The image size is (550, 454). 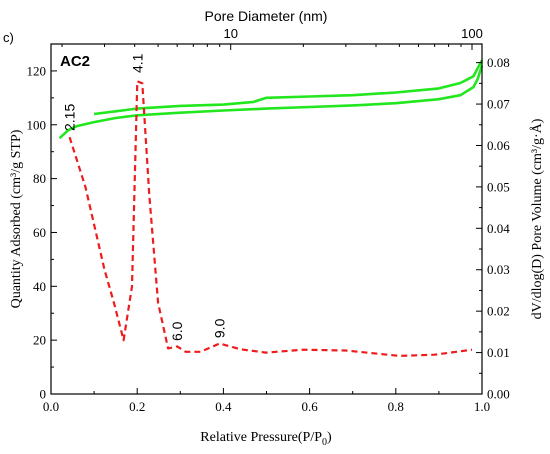 I want to click on left-y-tick-label: 120, so click(x=37, y=70).